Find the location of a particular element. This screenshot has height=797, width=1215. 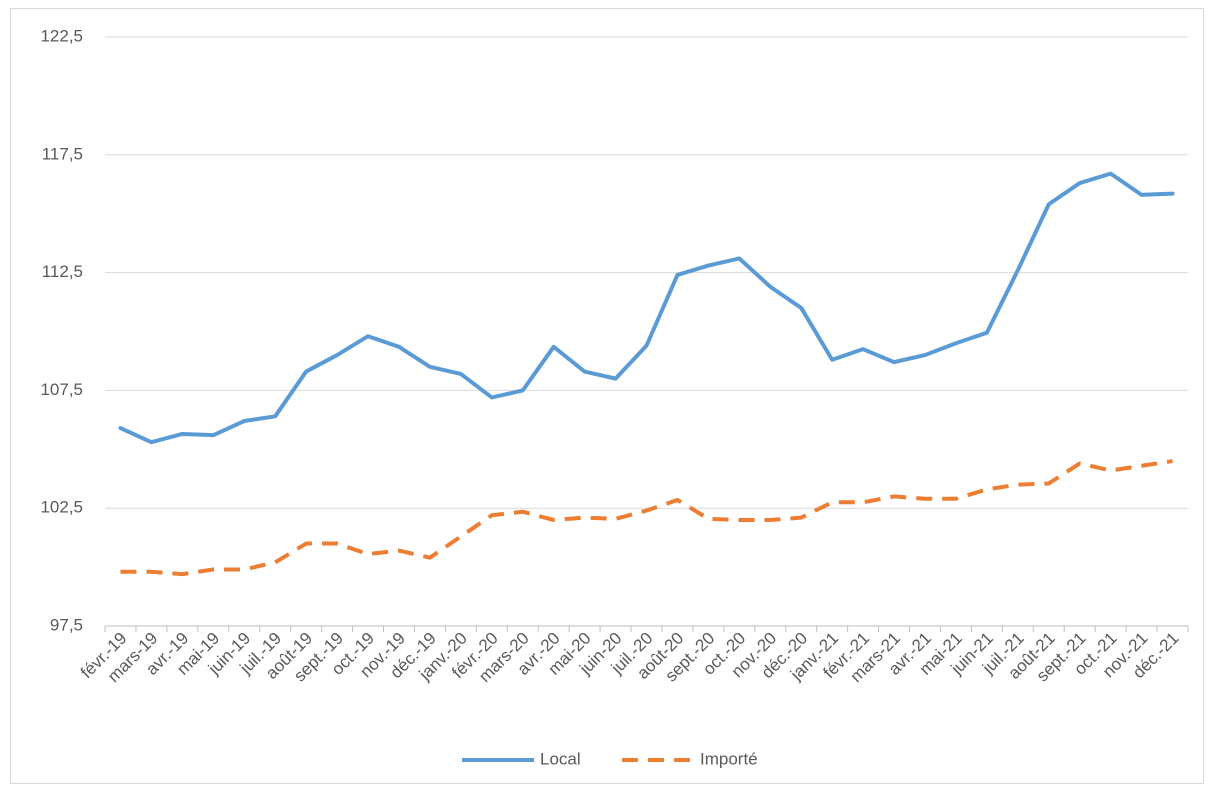

legend-label: Local is located at coordinates (560, 758).